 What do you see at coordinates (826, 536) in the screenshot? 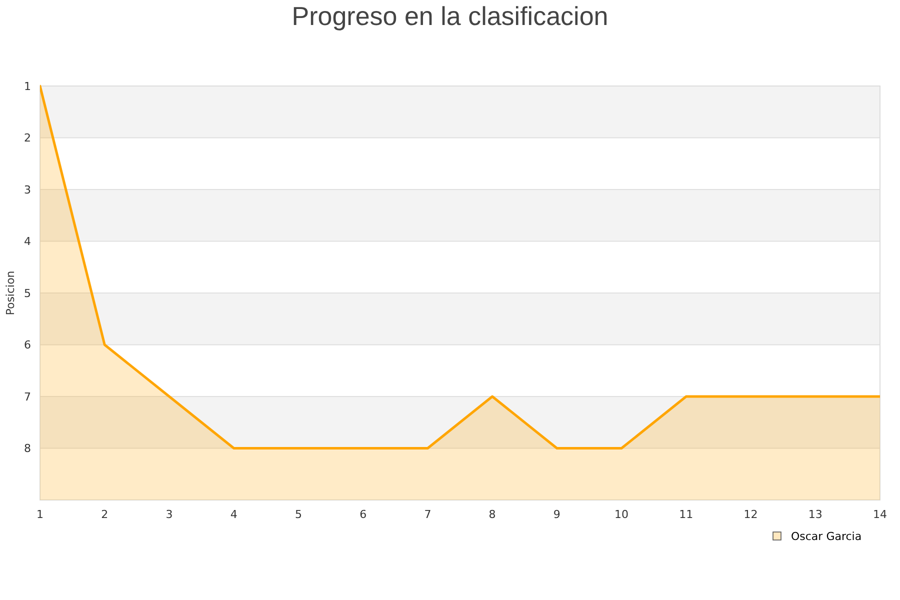
I see `legend-label: Oscar Garcia` at bounding box center [826, 536].